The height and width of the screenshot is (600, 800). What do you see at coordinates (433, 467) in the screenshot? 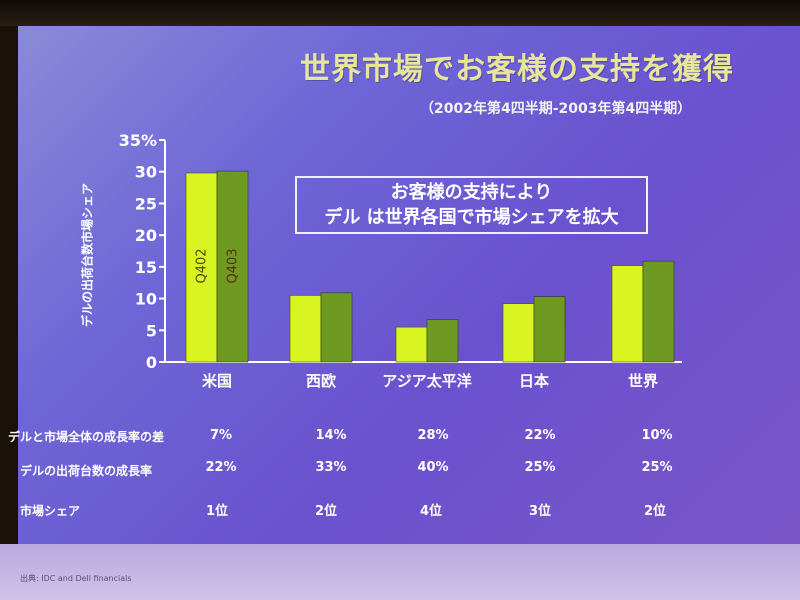
I see `table-cell: 40%` at bounding box center [433, 467].